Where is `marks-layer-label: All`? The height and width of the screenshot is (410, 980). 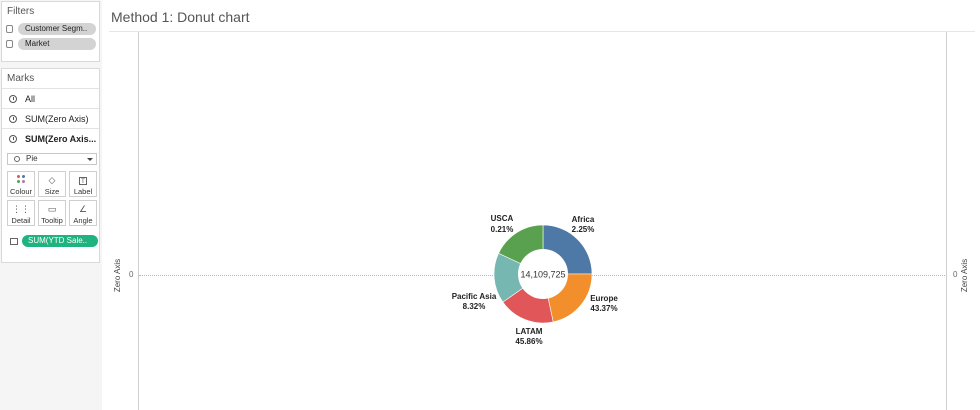
marks-layer-label: All is located at coordinates (30, 98).